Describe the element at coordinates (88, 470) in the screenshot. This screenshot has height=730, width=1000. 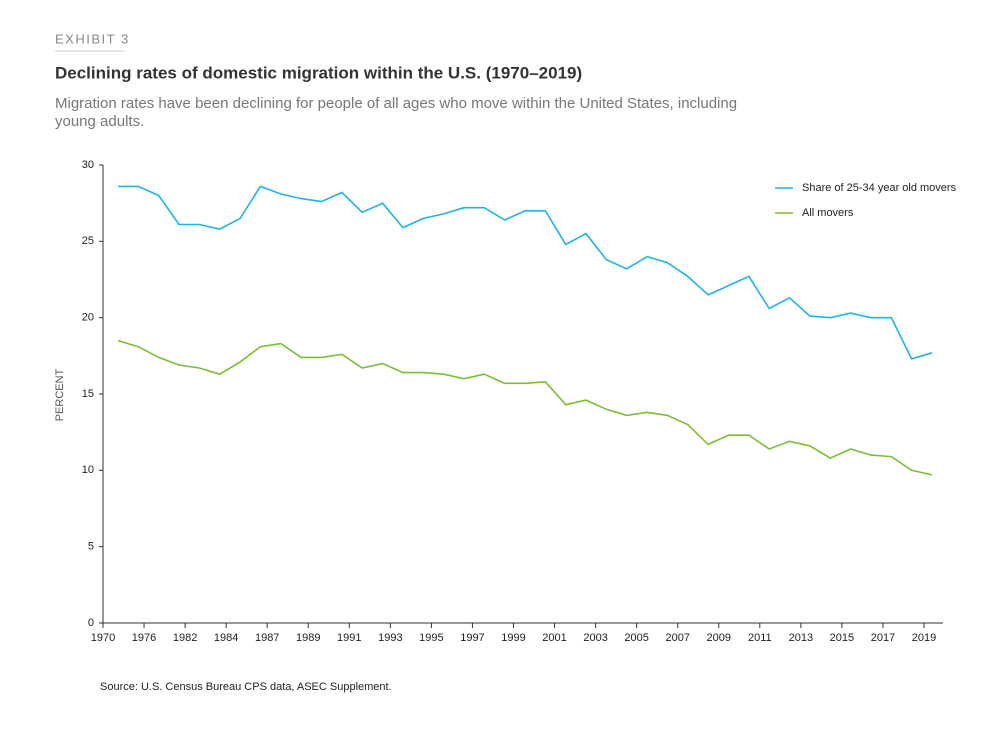
I see `y-tick-label: 10` at that location.